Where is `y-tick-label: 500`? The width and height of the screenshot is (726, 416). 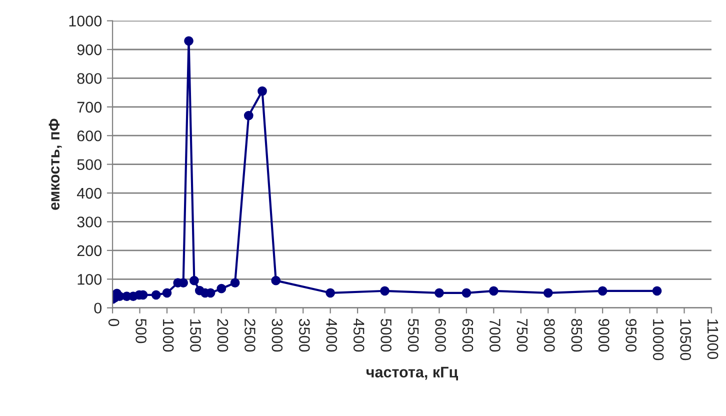 y-tick-label: 500 is located at coordinates (89, 164).